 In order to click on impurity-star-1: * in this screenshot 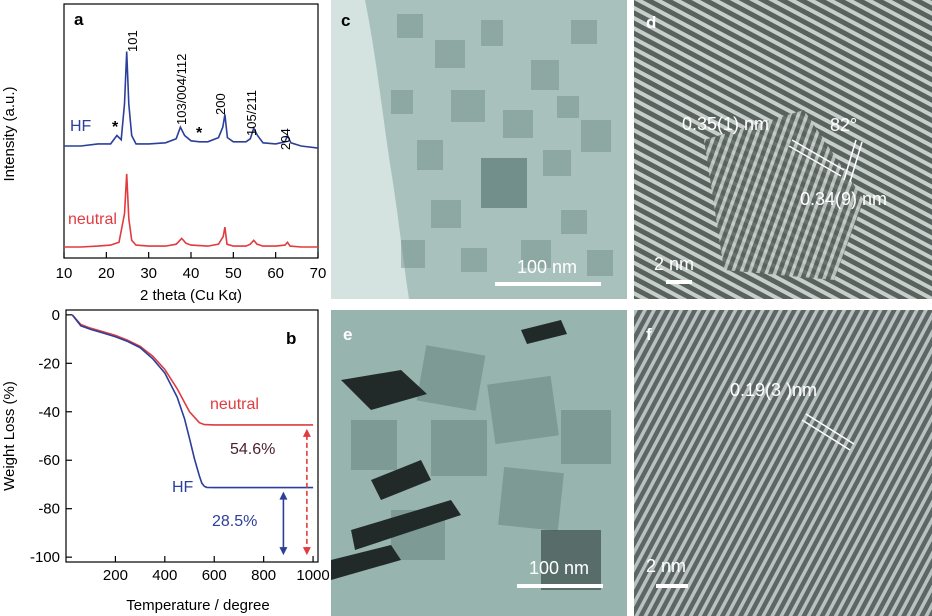, I will do `click(115, 127)`.